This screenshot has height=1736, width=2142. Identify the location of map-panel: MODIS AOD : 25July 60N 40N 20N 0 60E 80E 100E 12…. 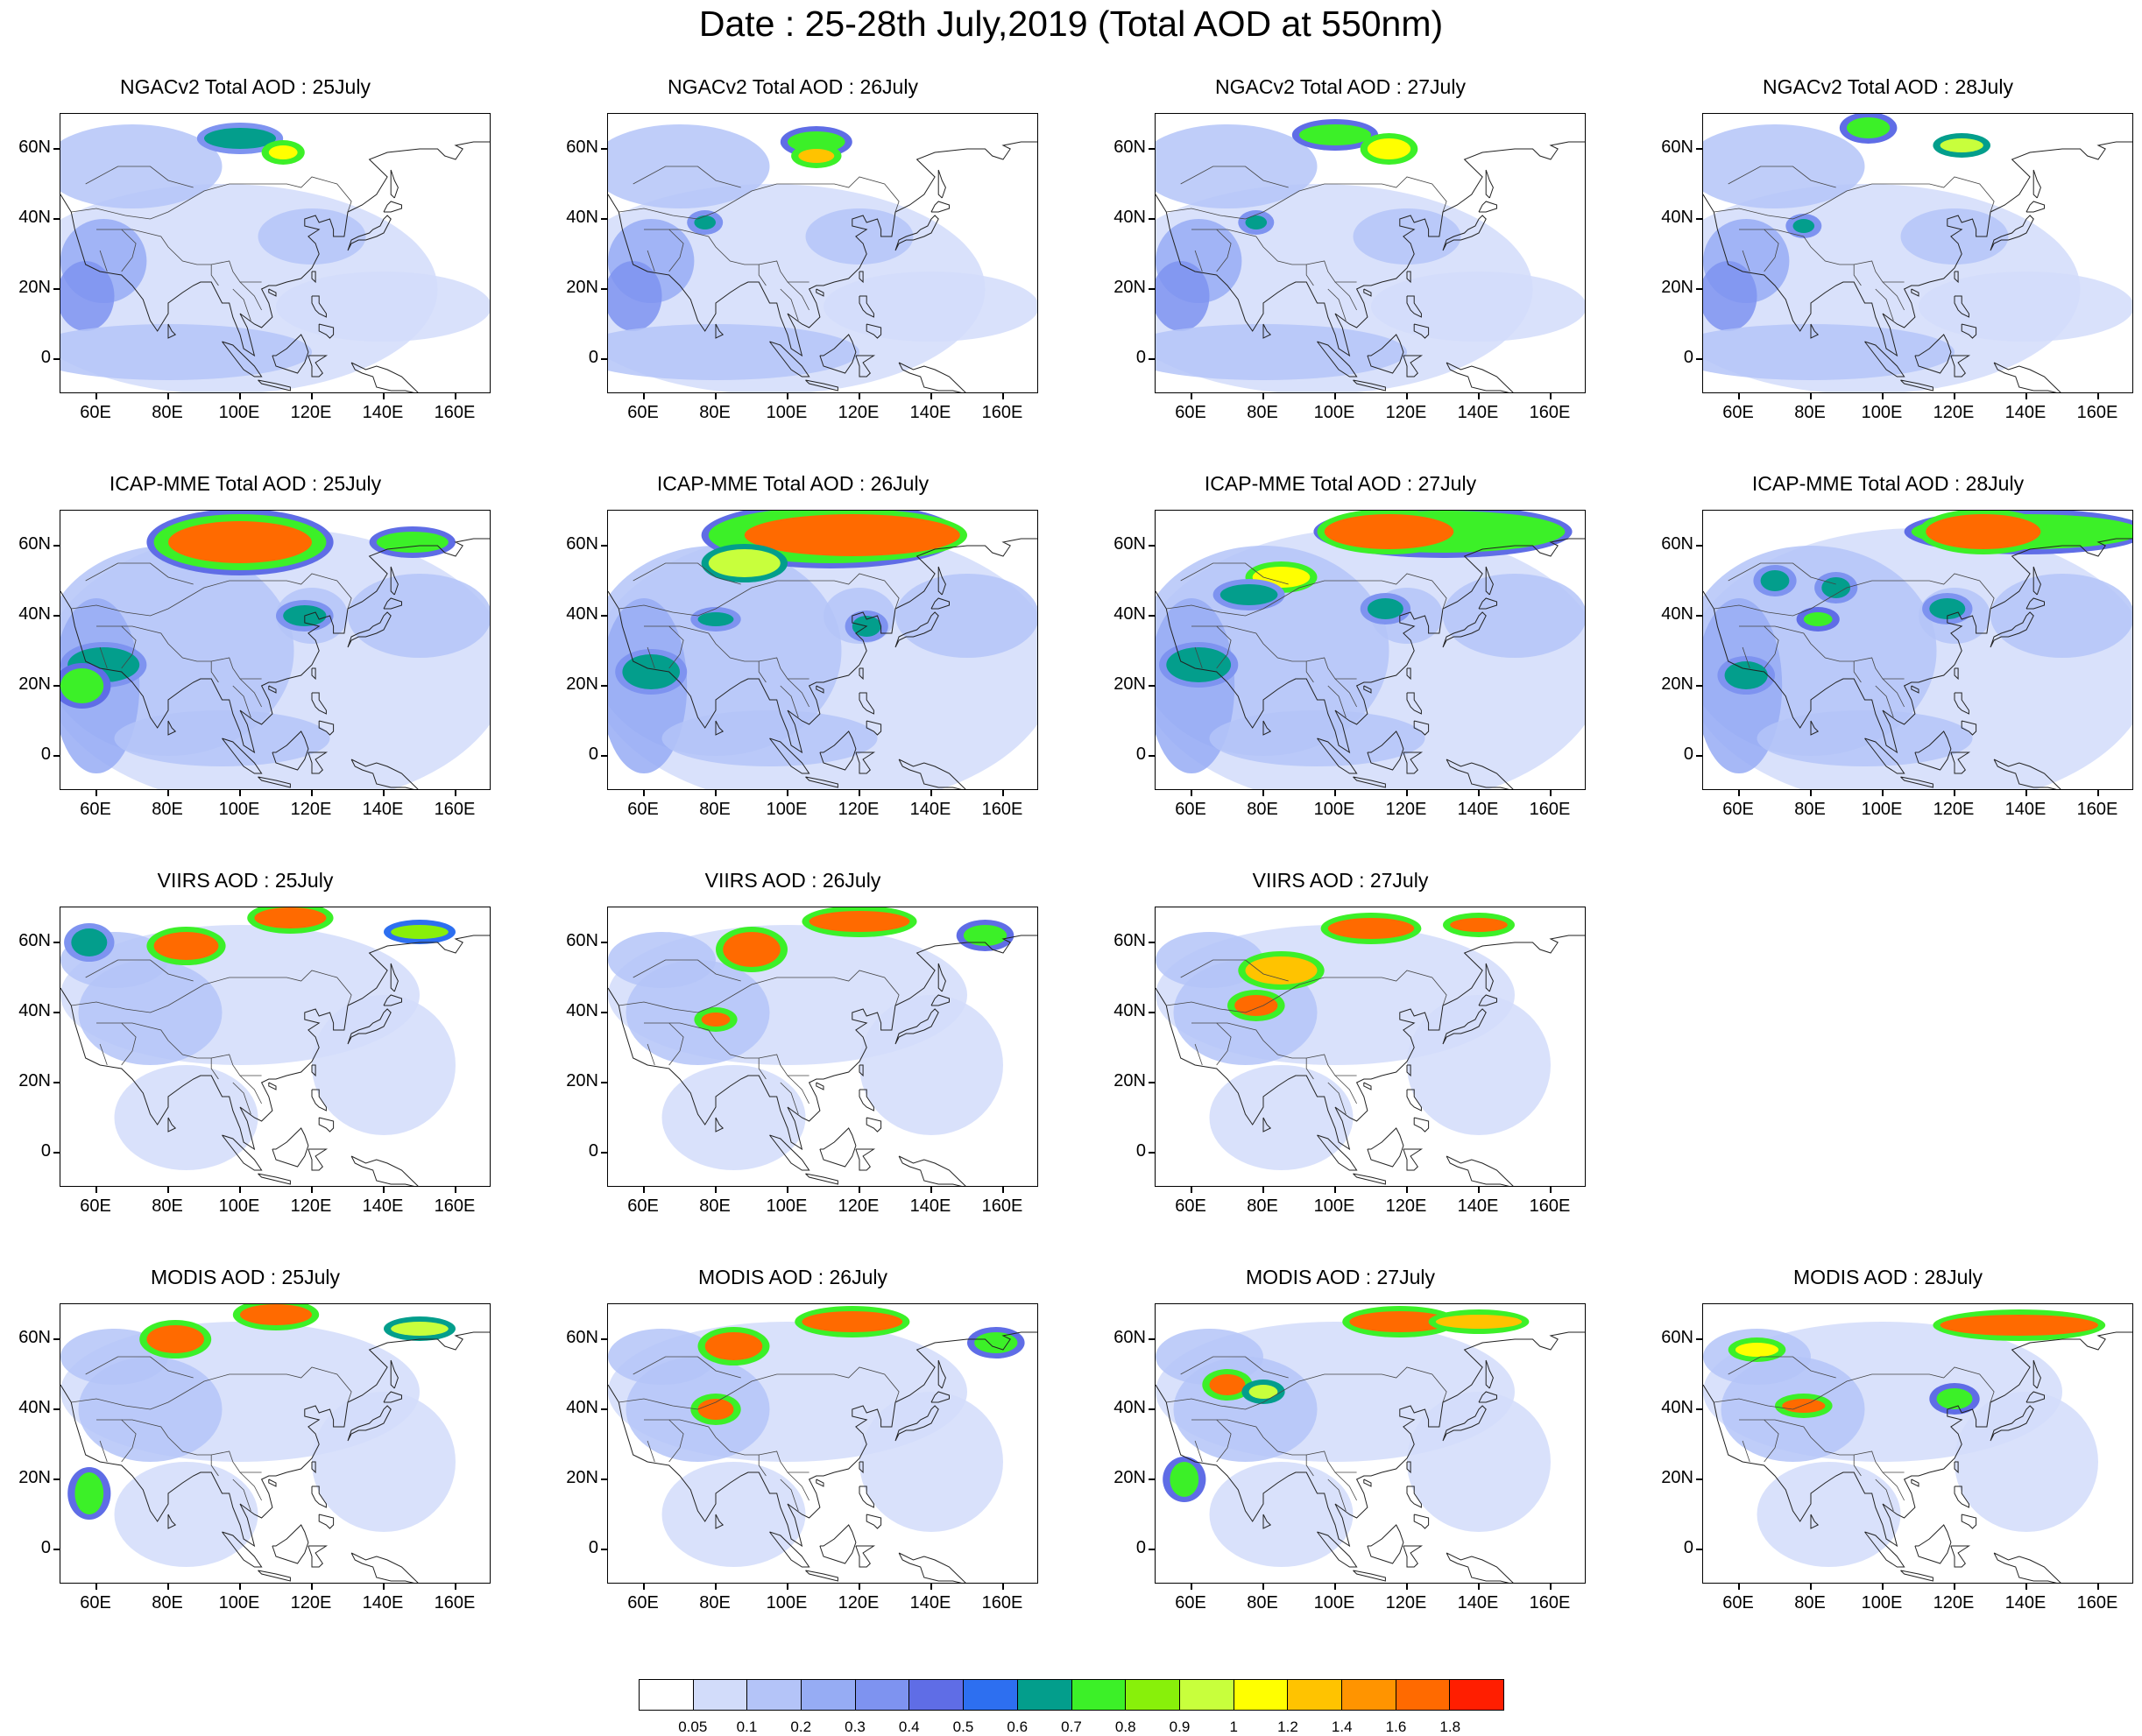
(245, 1445).